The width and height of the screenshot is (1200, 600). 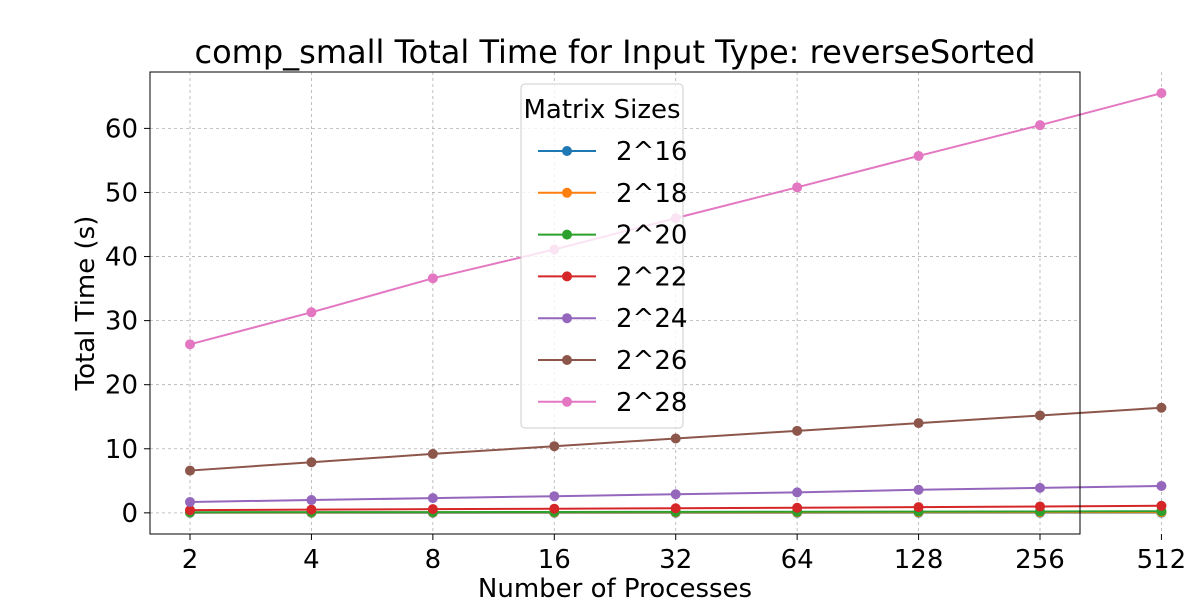 What do you see at coordinates (1162, 560) in the screenshot?
I see `x-tick-label: 512` at bounding box center [1162, 560].